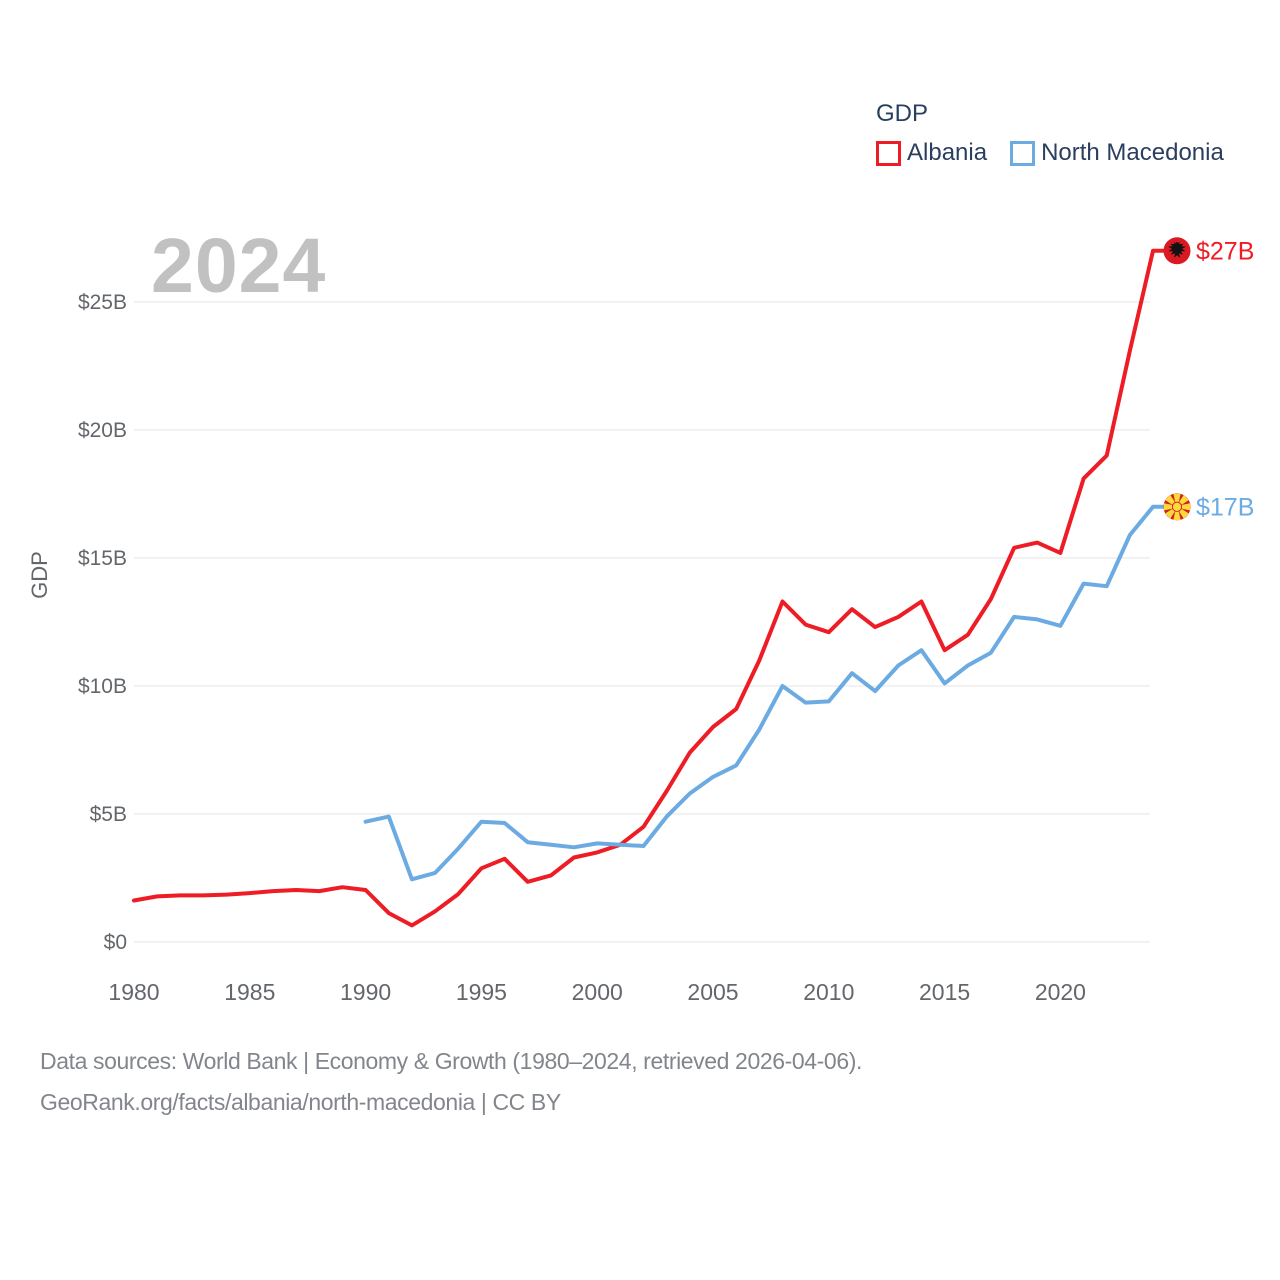 This screenshot has height=1280, width=1280. Describe the element at coordinates (1225, 251) in the screenshot. I see `albania-end-value-label: $27B` at that location.